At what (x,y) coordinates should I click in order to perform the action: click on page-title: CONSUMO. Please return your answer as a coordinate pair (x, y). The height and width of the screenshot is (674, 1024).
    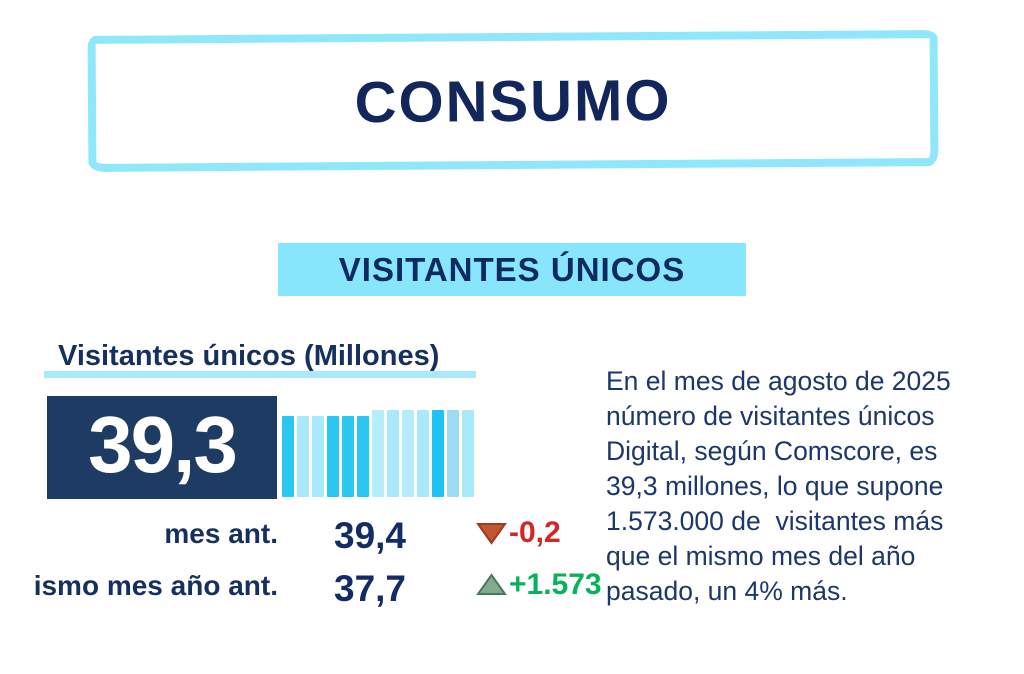
    Looking at the image, I should click on (513, 101).